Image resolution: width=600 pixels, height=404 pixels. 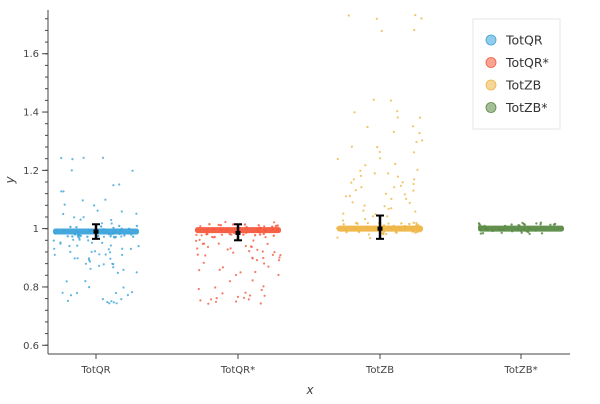 I want to click on legend-label: TotQR*, so click(x=527, y=62).